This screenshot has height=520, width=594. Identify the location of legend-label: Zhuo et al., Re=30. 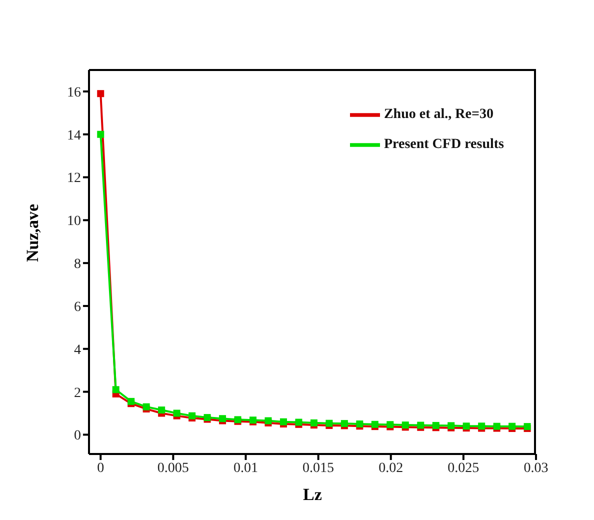
(439, 114).